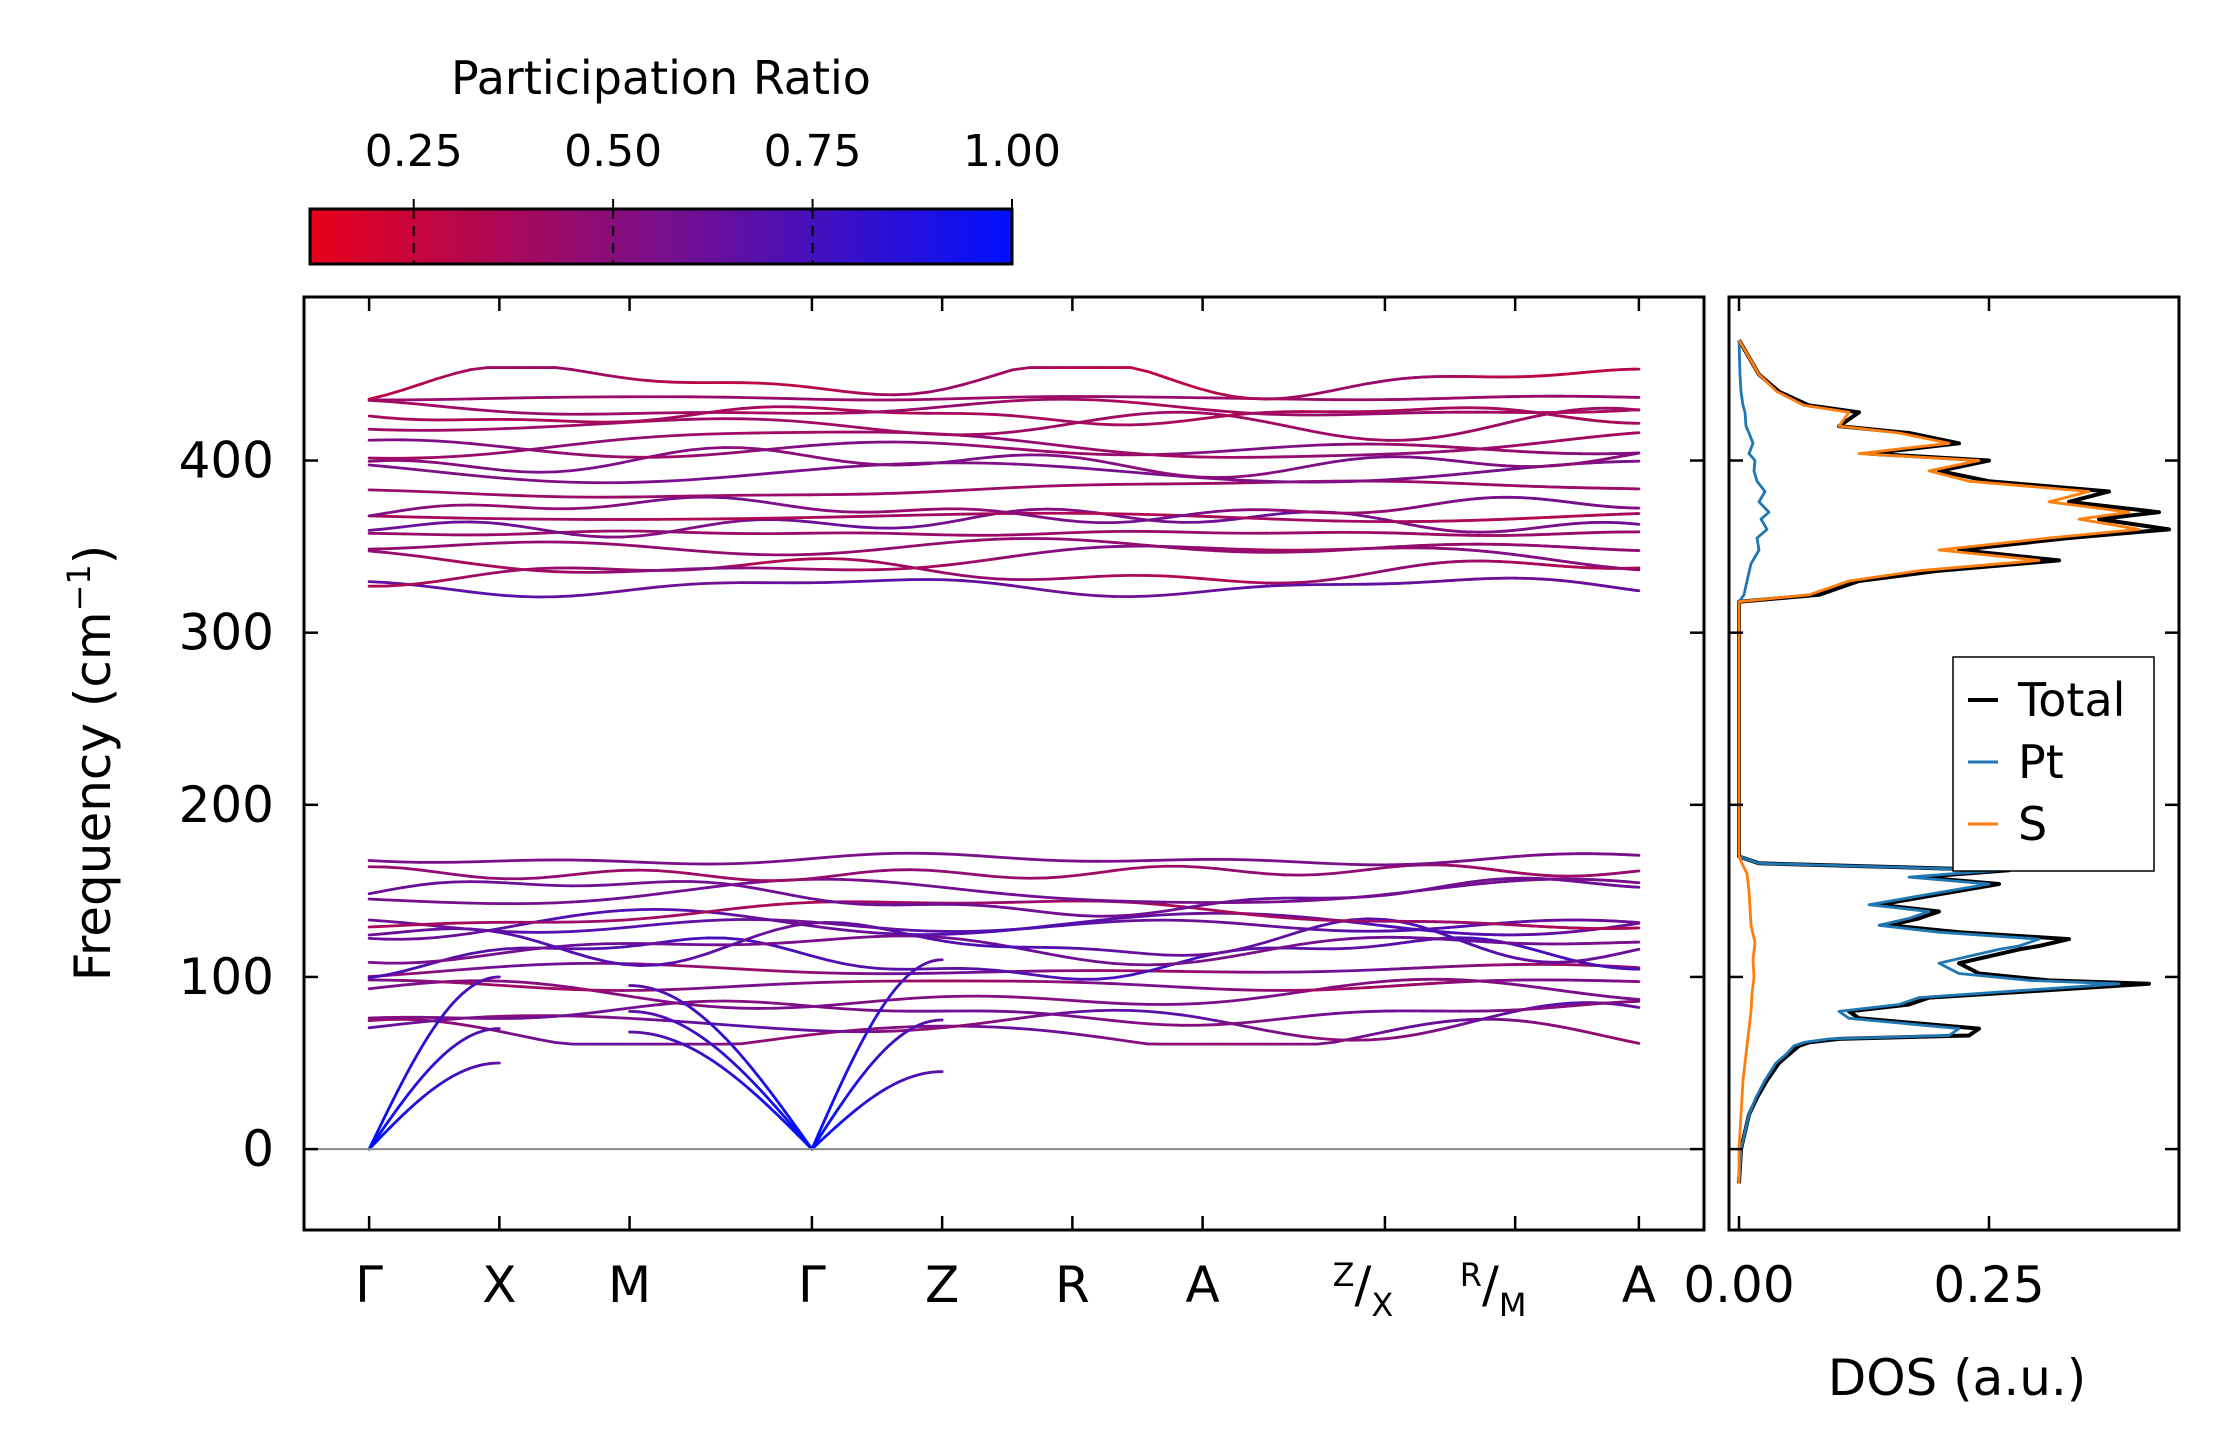 The image size is (2222, 1455). What do you see at coordinates (684, 158) in the screenshot?
I see `colorbar: Participation Ratio 0.25 0.50 0.75 1.00` at bounding box center [684, 158].